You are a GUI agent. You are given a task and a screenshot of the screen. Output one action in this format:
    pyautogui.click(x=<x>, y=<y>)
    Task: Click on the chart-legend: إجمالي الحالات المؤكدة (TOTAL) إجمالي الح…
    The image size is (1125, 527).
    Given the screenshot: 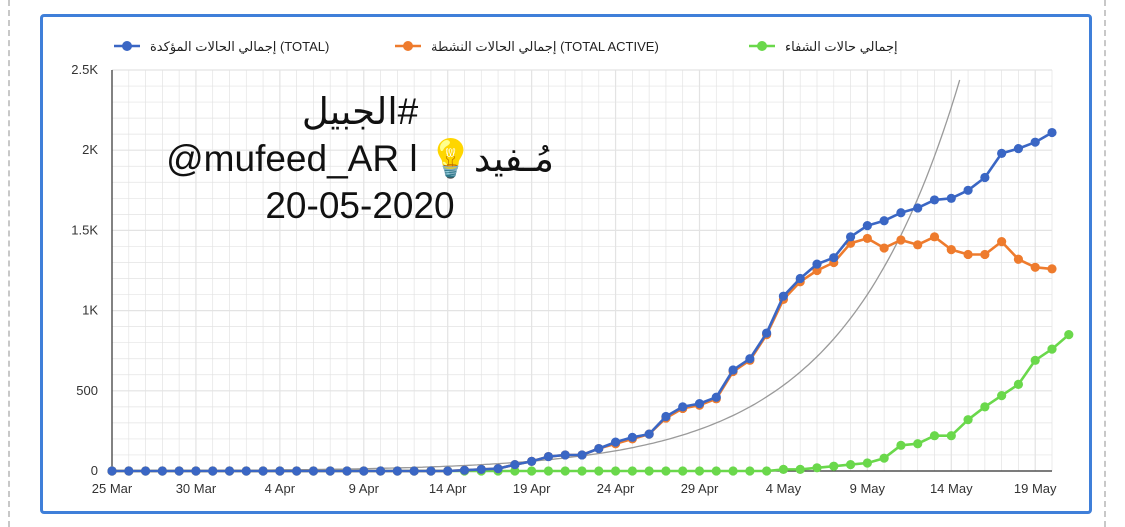 What is the action you would take?
    pyautogui.click(x=506, y=47)
    